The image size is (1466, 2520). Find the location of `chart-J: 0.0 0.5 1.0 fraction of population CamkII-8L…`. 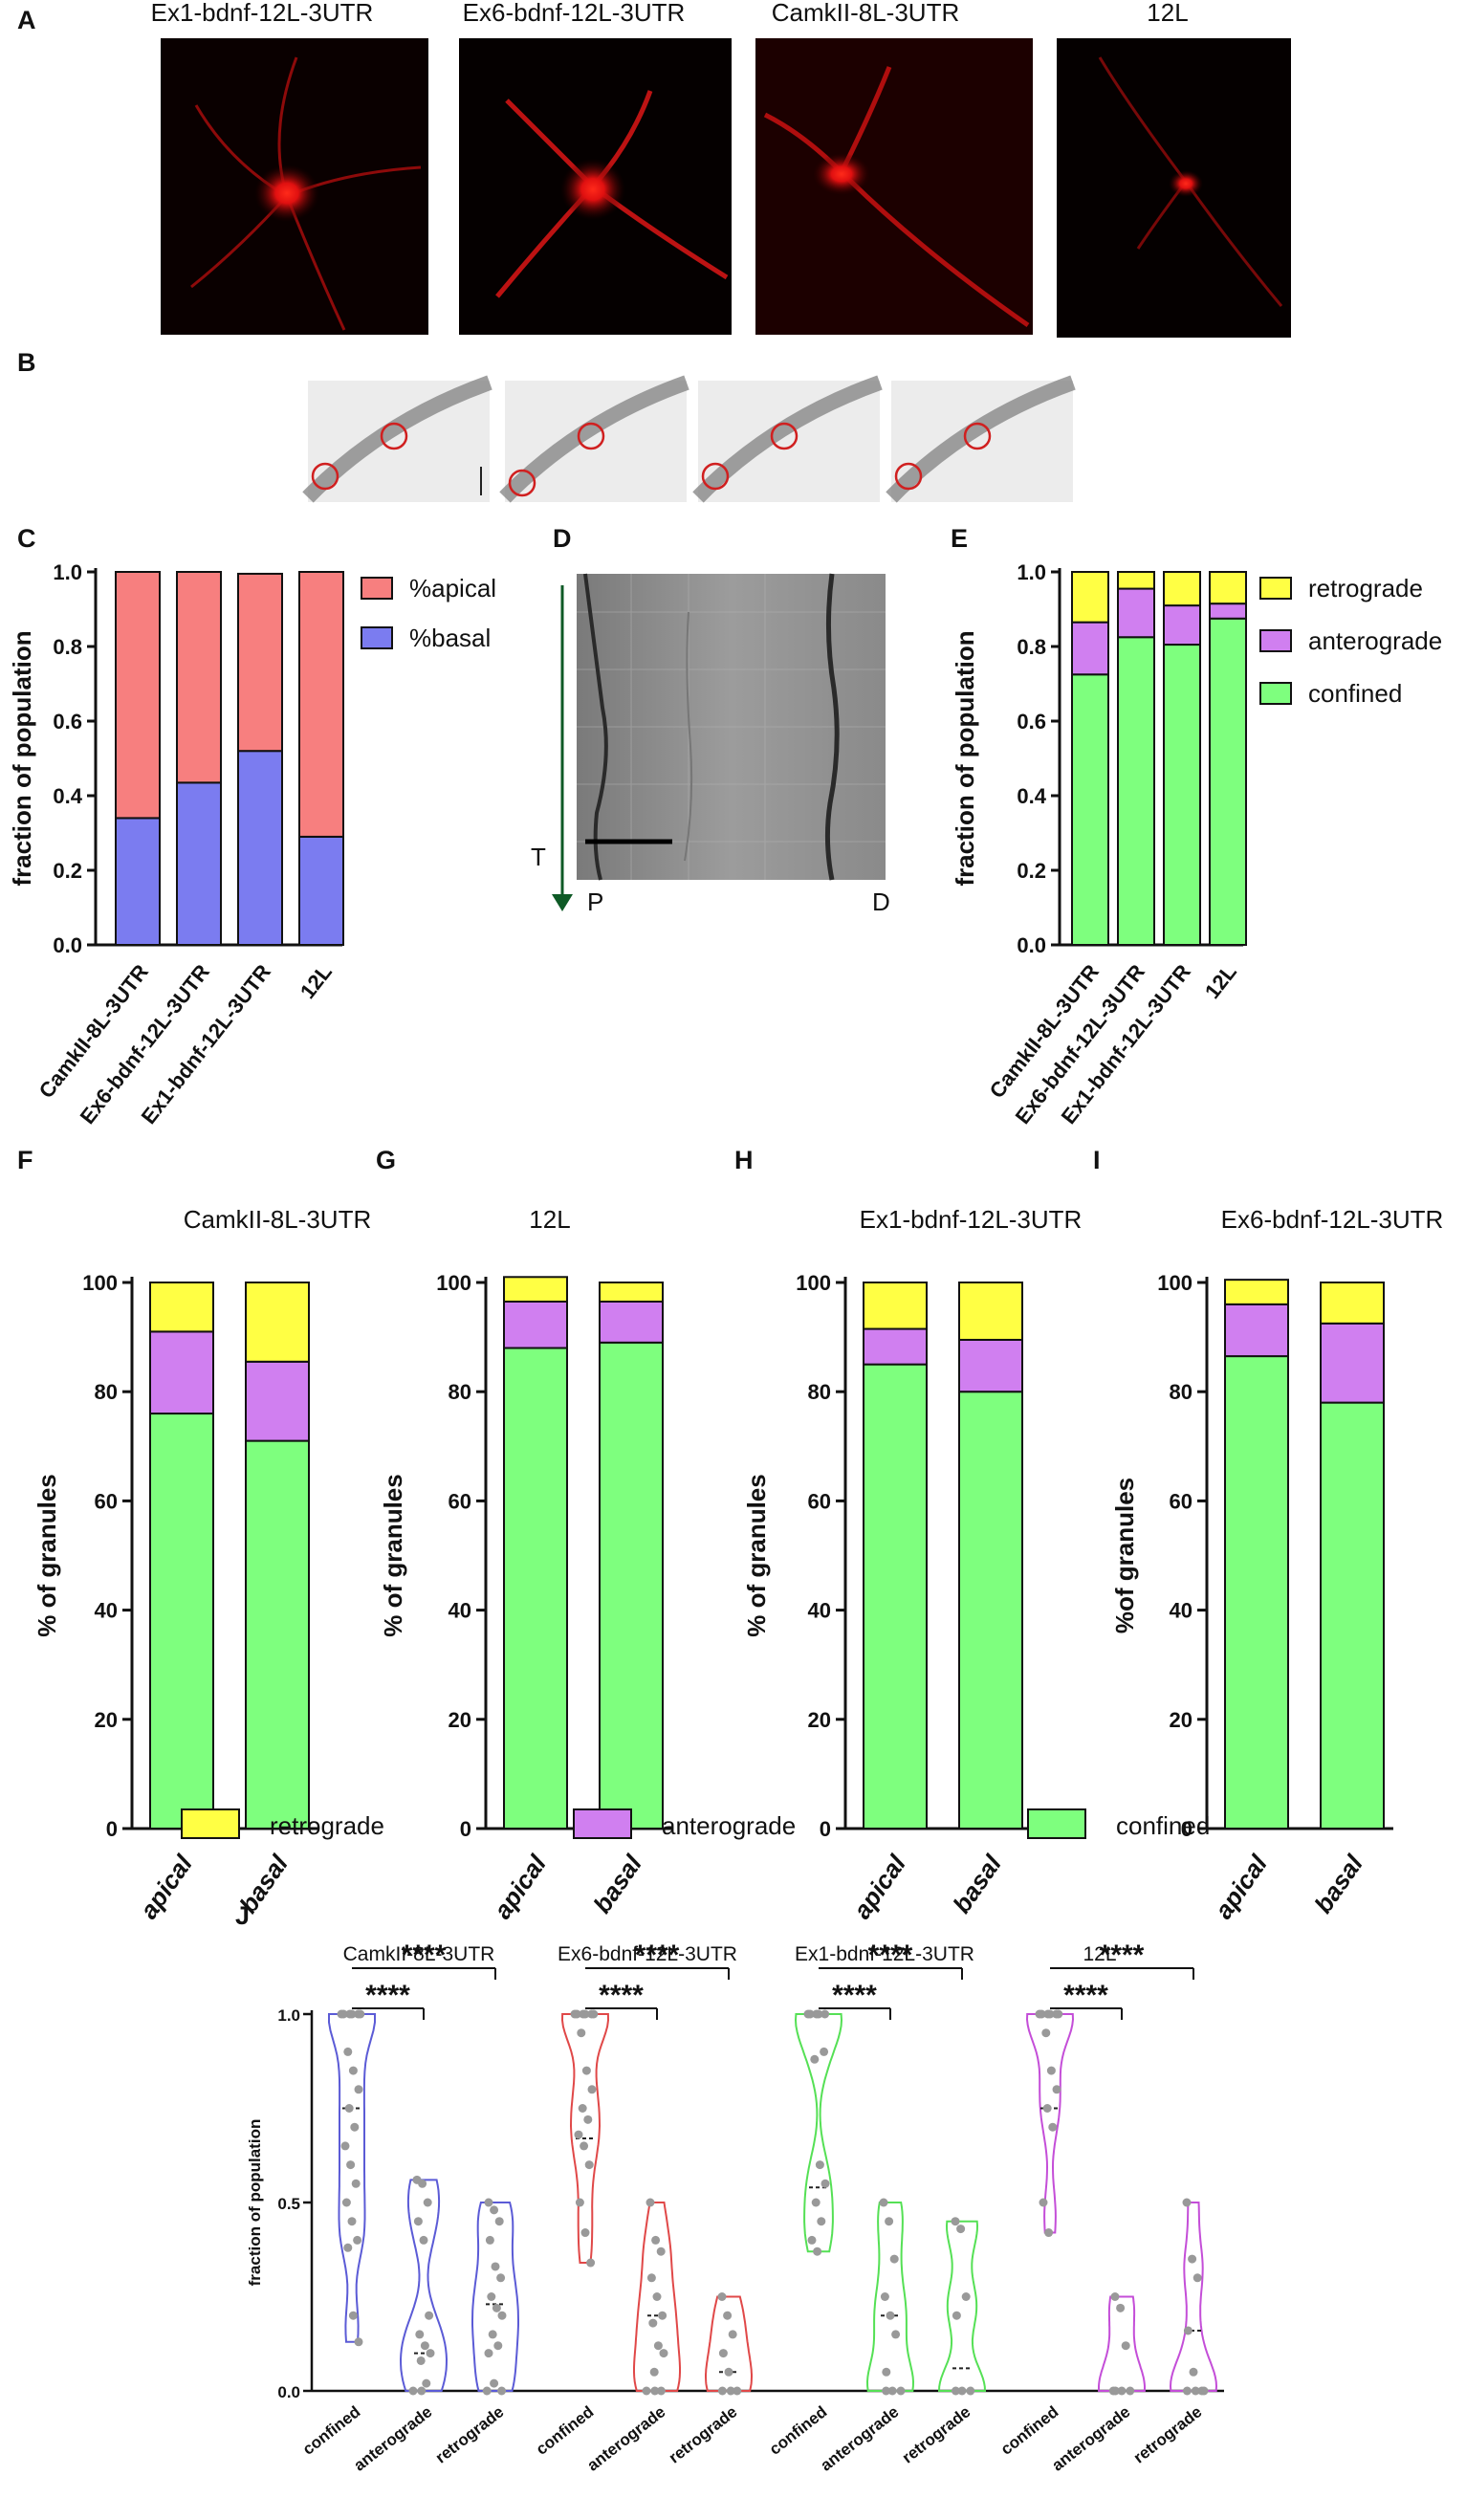

chart-J: 0.0 0.5 1.0 fraction of population CamkII-8L… is located at coordinates (735, 2207).